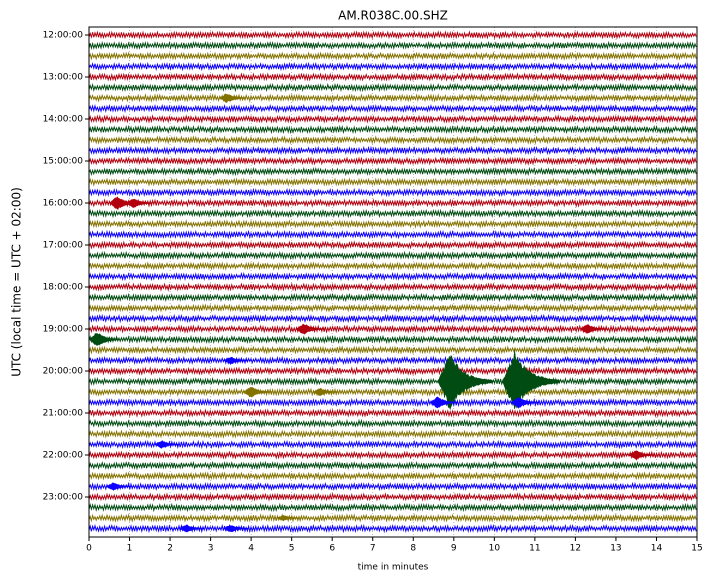 The width and height of the screenshot is (714, 583). What do you see at coordinates (63, 78) in the screenshot?
I see `y-tick-label: 13:00:00` at bounding box center [63, 78].